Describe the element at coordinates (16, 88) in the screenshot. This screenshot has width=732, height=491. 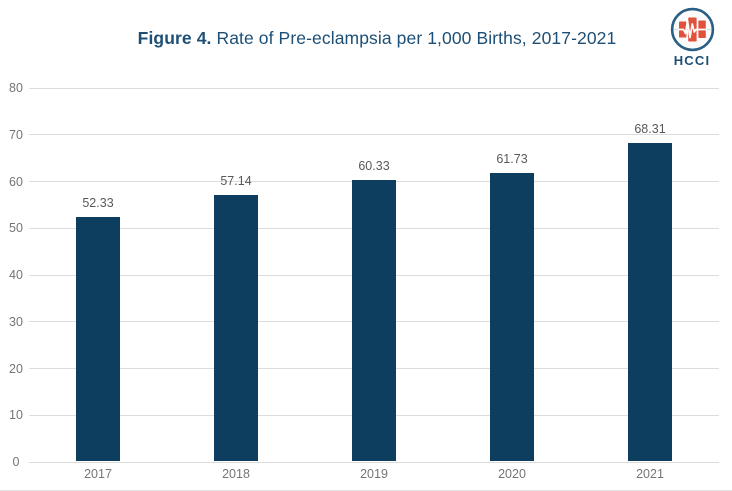
I see `y-tick-label: 80` at that location.